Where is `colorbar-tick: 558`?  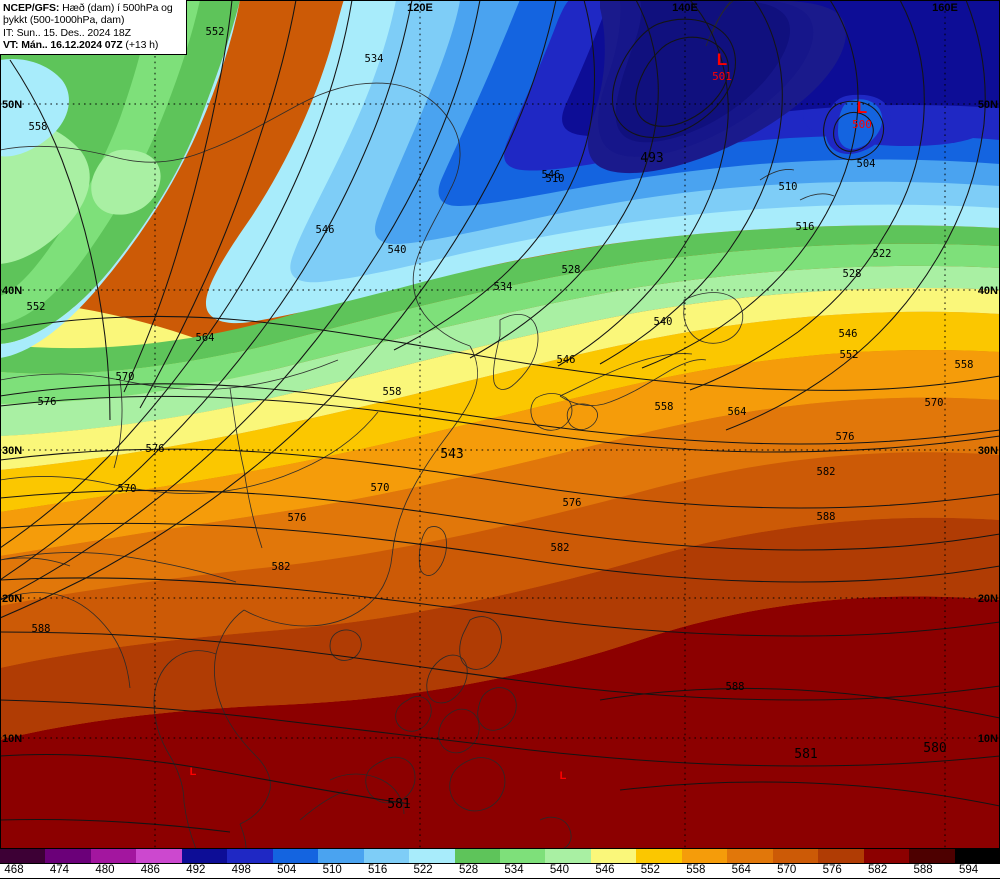 colorbar-tick: 558 is located at coordinates (696, 870).